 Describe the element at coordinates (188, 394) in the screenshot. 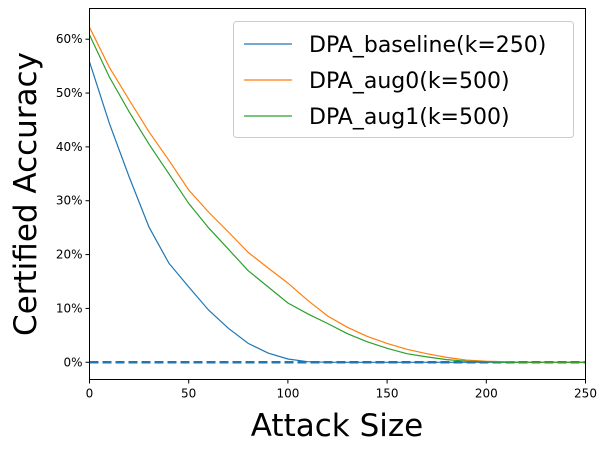

I see `x-tick-label-1: 50` at that location.